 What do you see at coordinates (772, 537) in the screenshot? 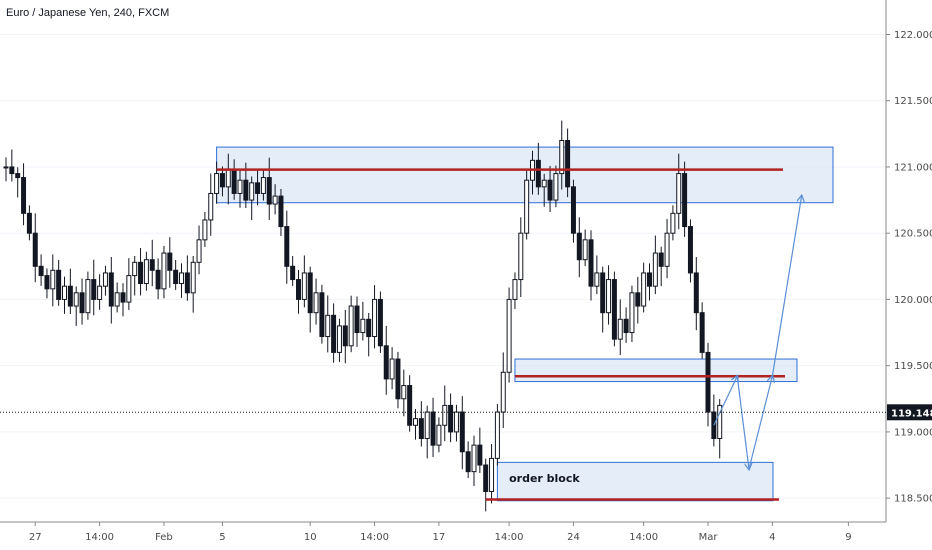
I see `time-tick-label: 4` at bounding box center [772, 537].